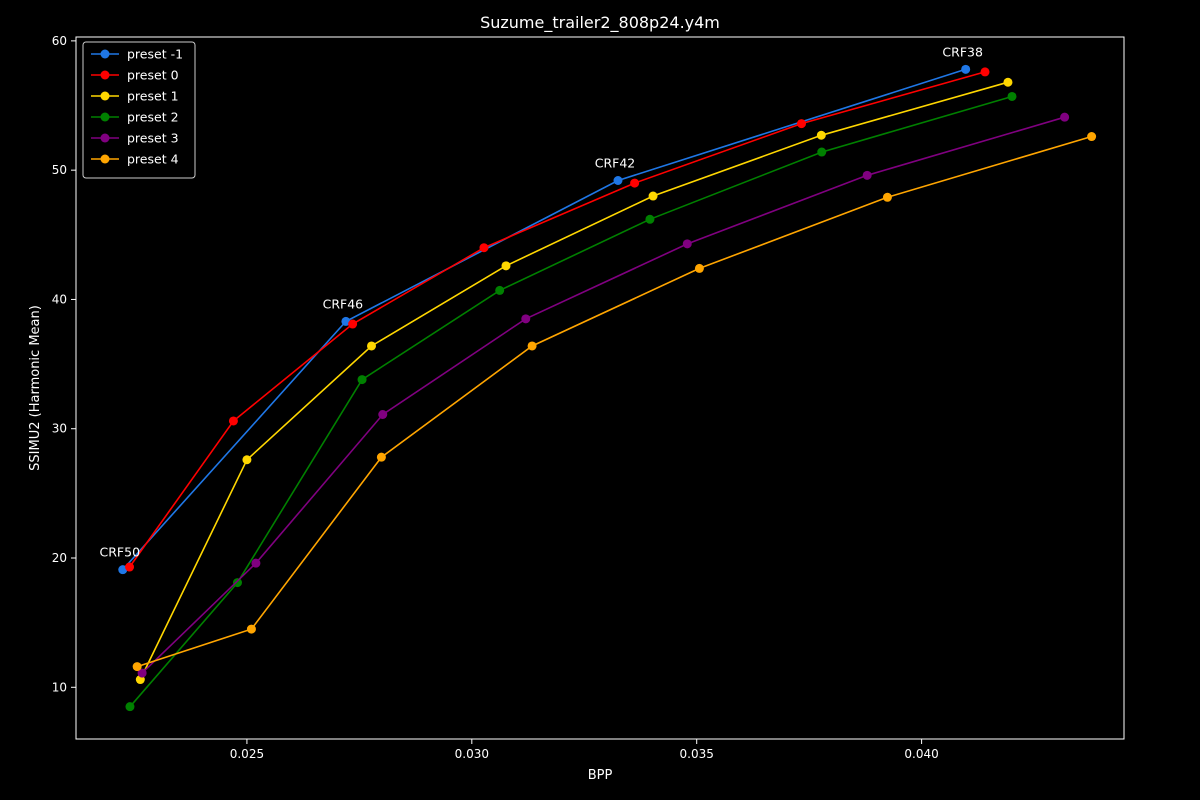  Describe the element at coordinates (59, 41) in the screenshot. I see `y-tick-label: 60` at that location.